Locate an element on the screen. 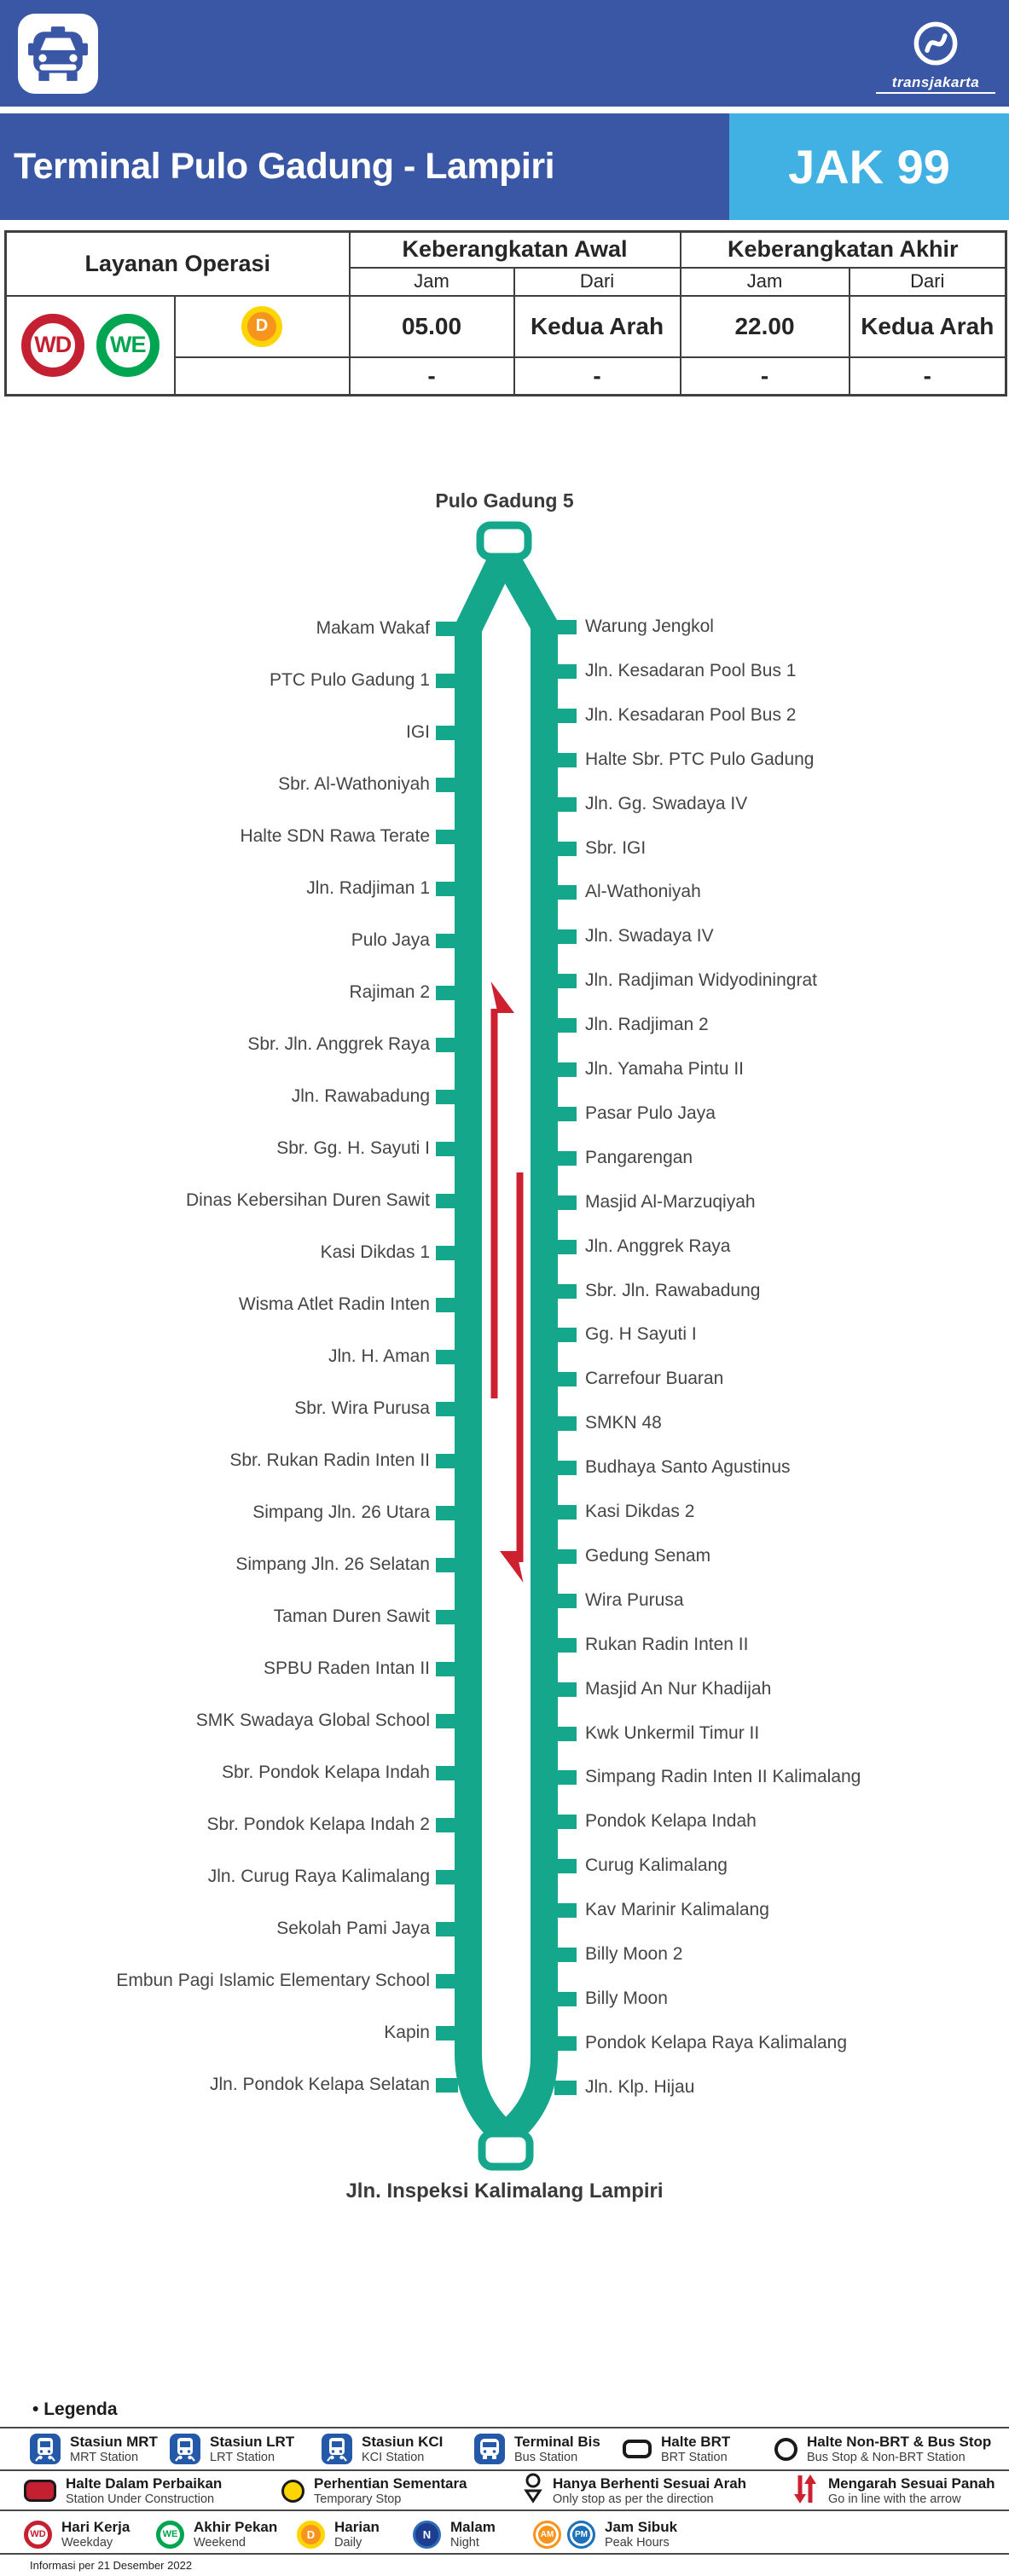 This screenshot has width=1009, height=2576. stop-label: Kapin is located at coordinates (407, 2033).